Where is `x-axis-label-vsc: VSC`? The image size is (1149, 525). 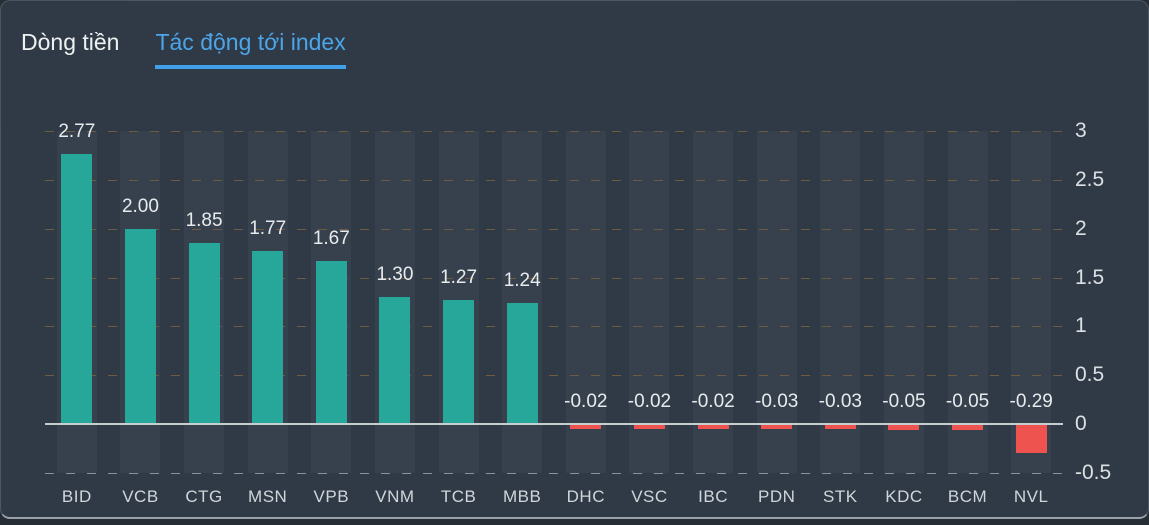
x-axis-label-vsc: VSC is located at coordinates (649, 496).